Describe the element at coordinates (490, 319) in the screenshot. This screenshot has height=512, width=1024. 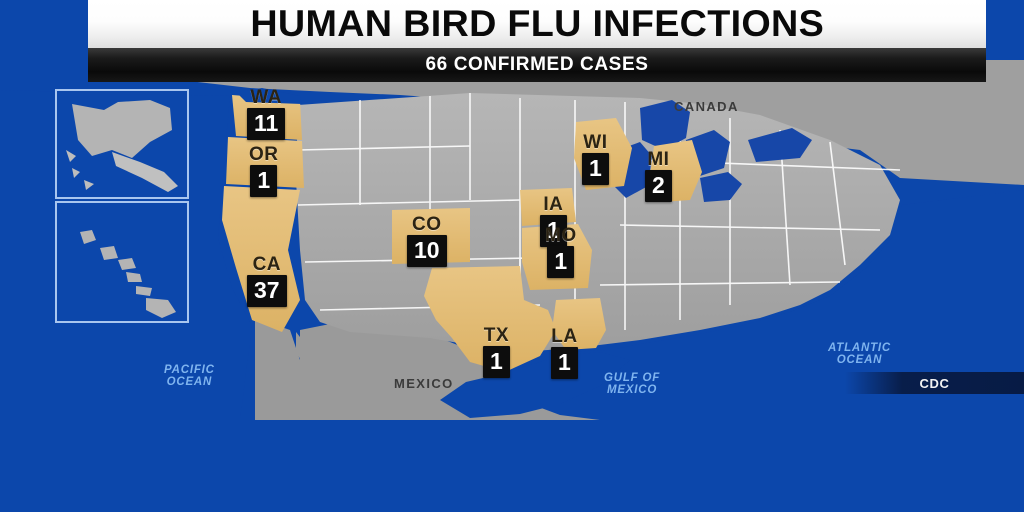
I see `state-tx` at that location.